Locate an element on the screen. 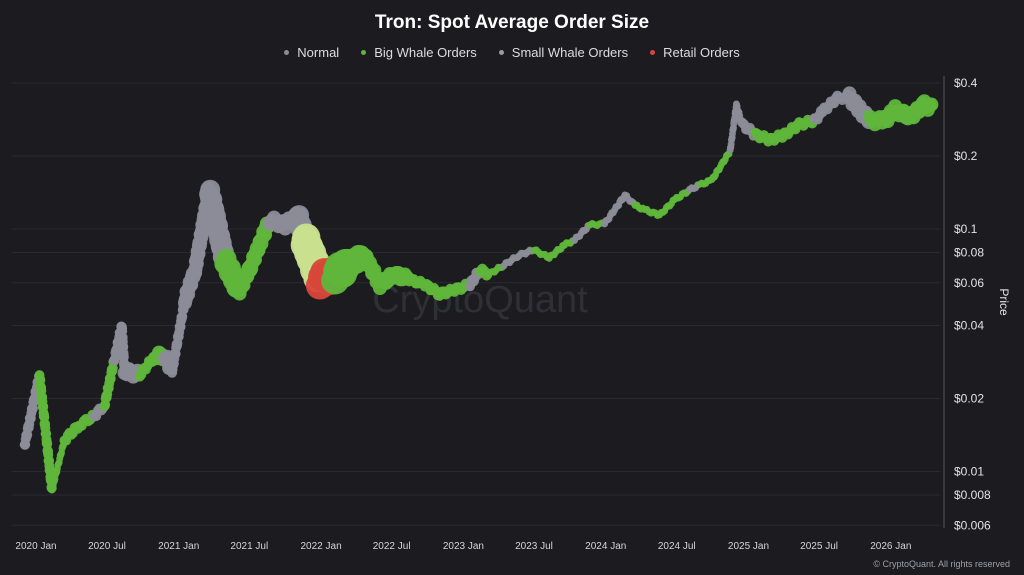 The height and width of the screenshot is (575, 1024). legend-label: Normal is located at coordinates (318, 52).